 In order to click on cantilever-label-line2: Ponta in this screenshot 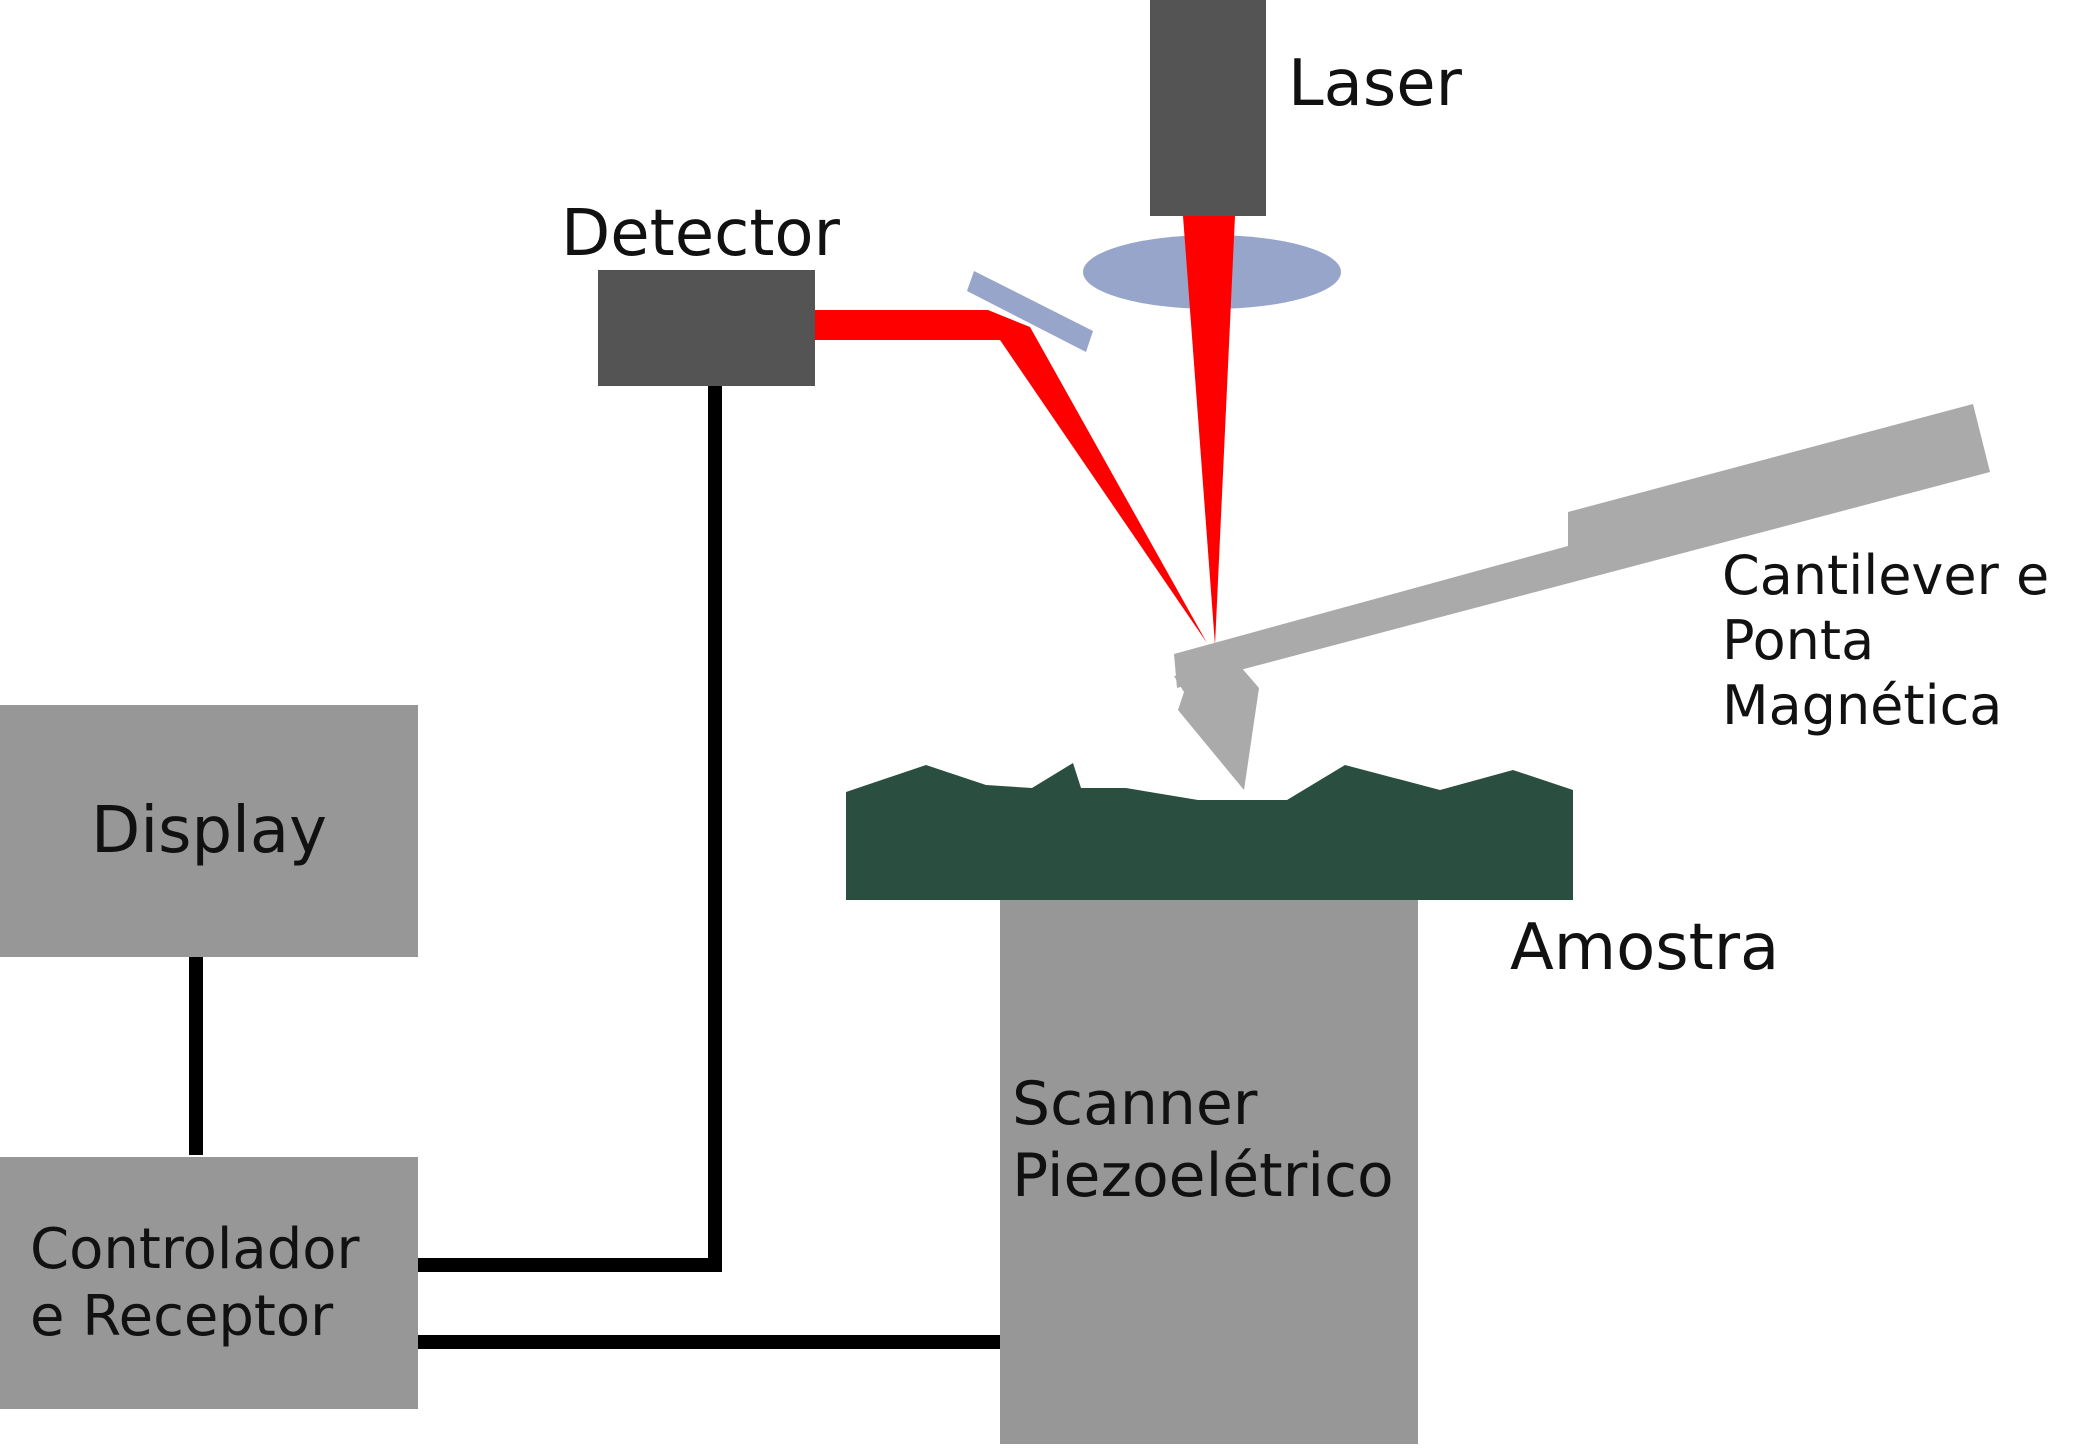, I will do `click(1798, 640)`.